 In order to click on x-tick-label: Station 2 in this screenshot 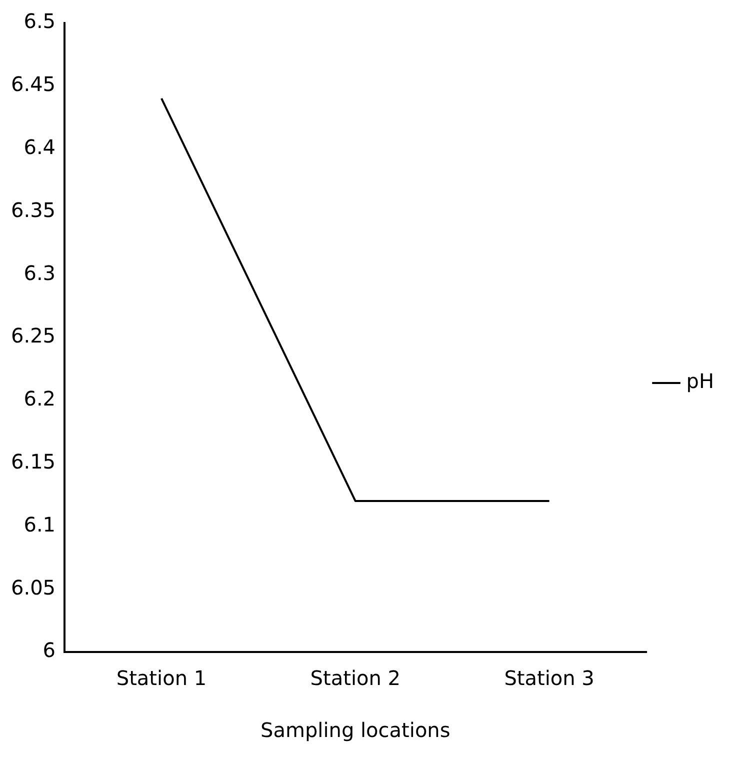, I will do `click(355, 678)`.